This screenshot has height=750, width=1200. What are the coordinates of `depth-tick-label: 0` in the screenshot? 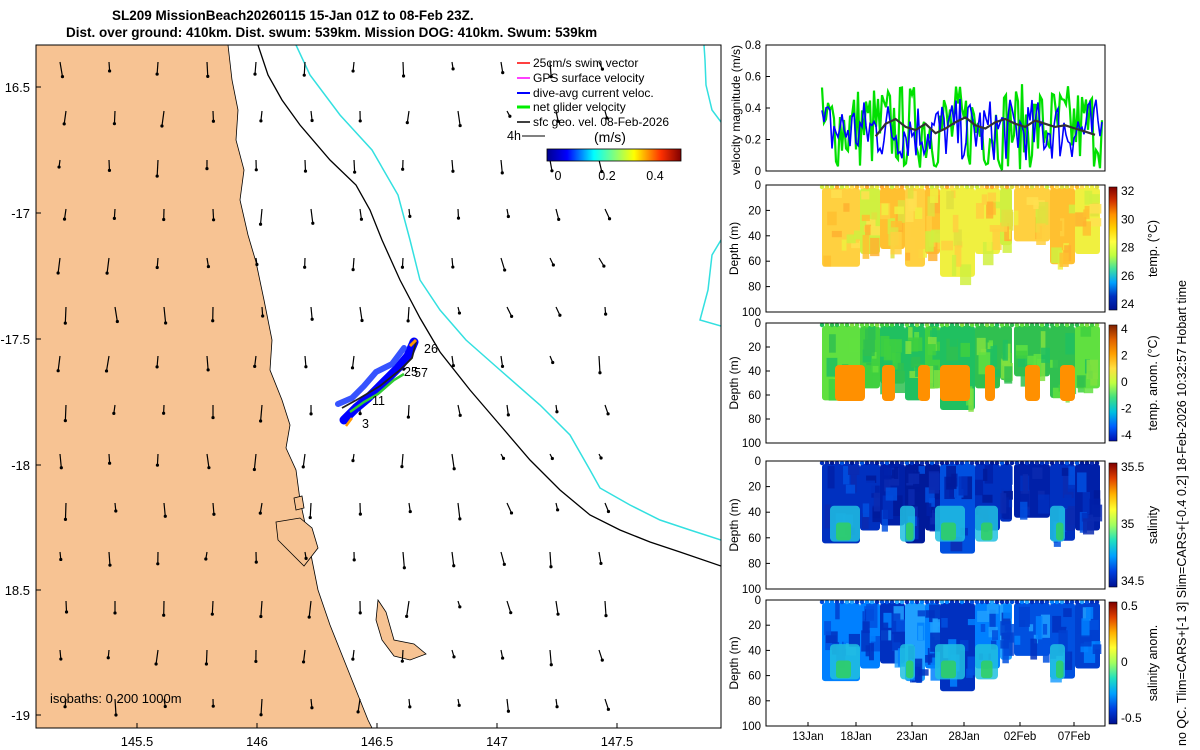 It's located at (758, 462).